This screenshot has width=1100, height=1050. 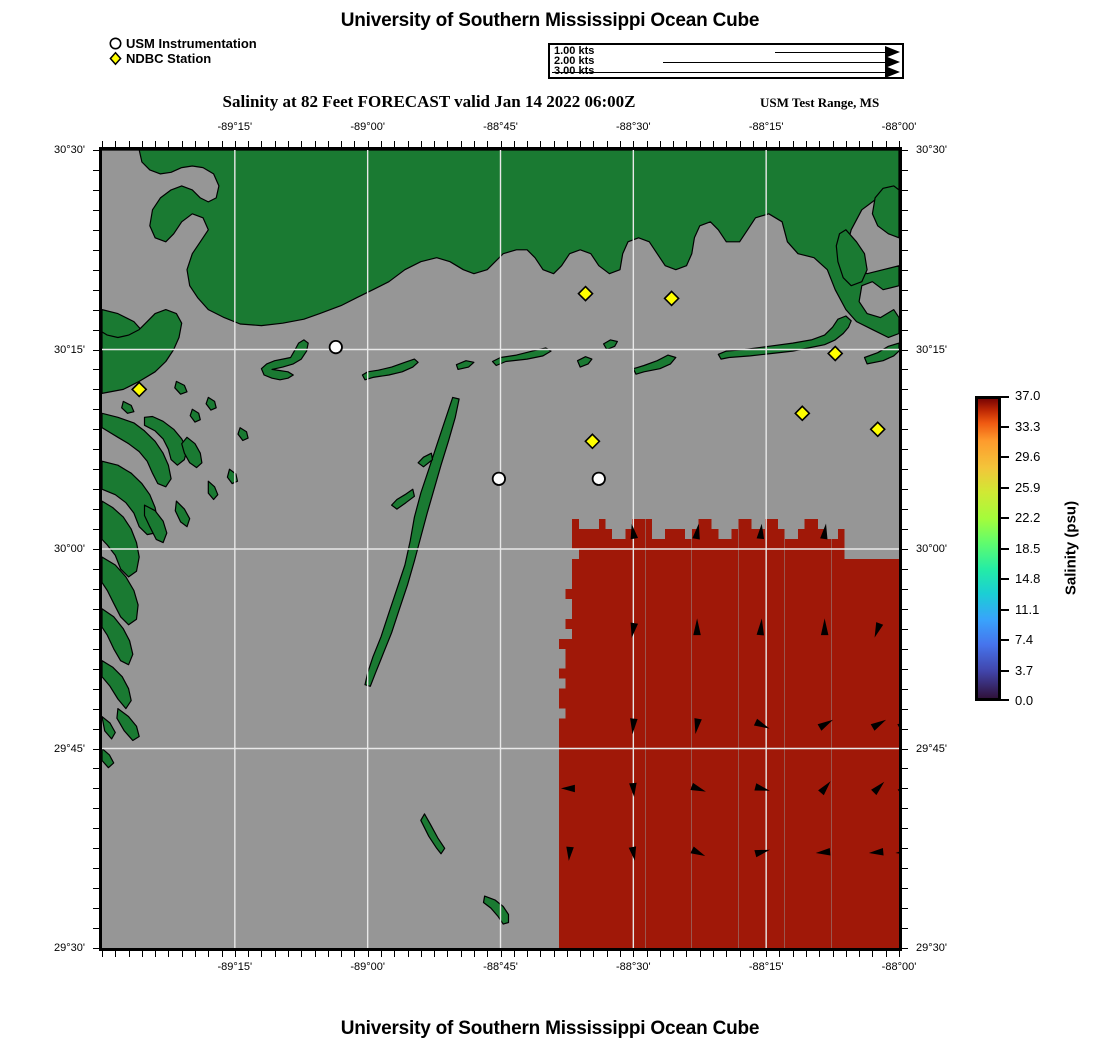 I want to click on lat-label-right: 29°30', so click(x=931, y=948).